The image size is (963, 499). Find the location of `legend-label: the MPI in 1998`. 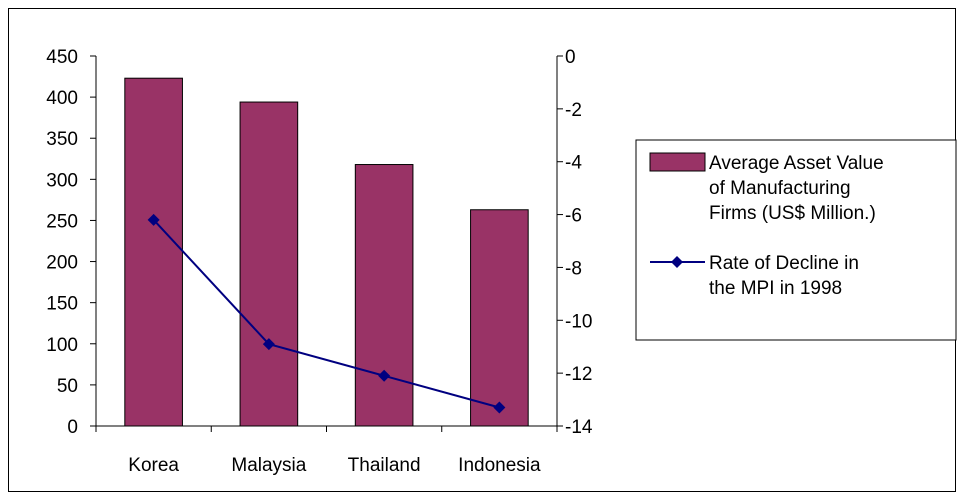

legend-label: the MPI in 1998 is located at coordinates (775, 288).